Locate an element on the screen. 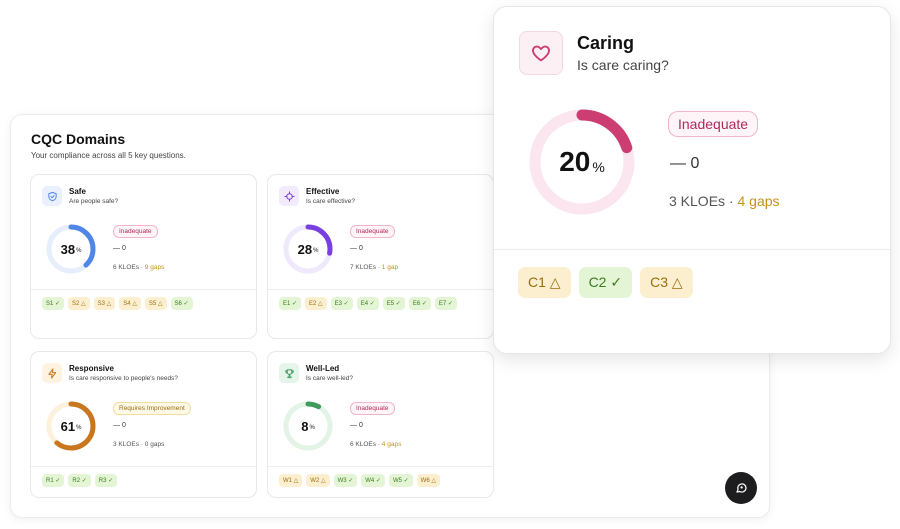 The width and height of the screenshot is (900, 529). domain-name: Responsive is located at coordinates (91, 368).